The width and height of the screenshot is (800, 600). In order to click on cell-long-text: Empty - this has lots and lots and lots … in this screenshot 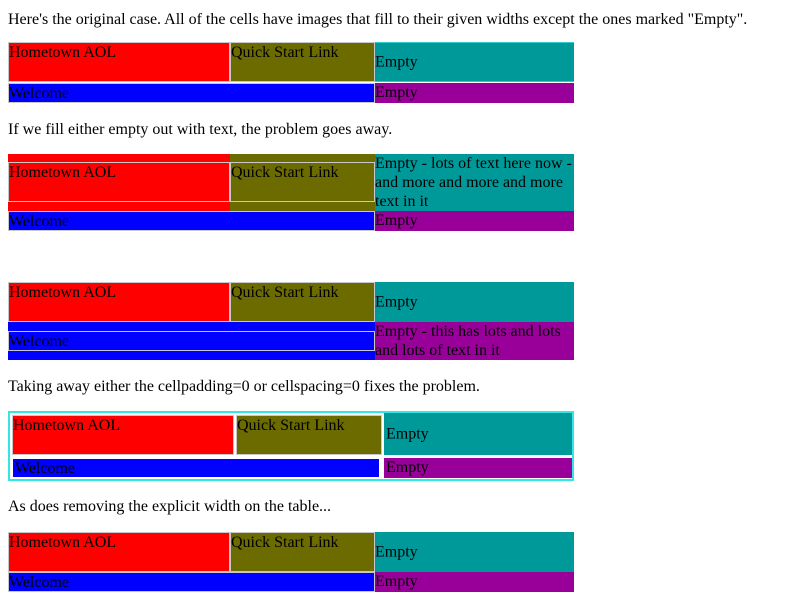, I will do `click(474, 341)`.